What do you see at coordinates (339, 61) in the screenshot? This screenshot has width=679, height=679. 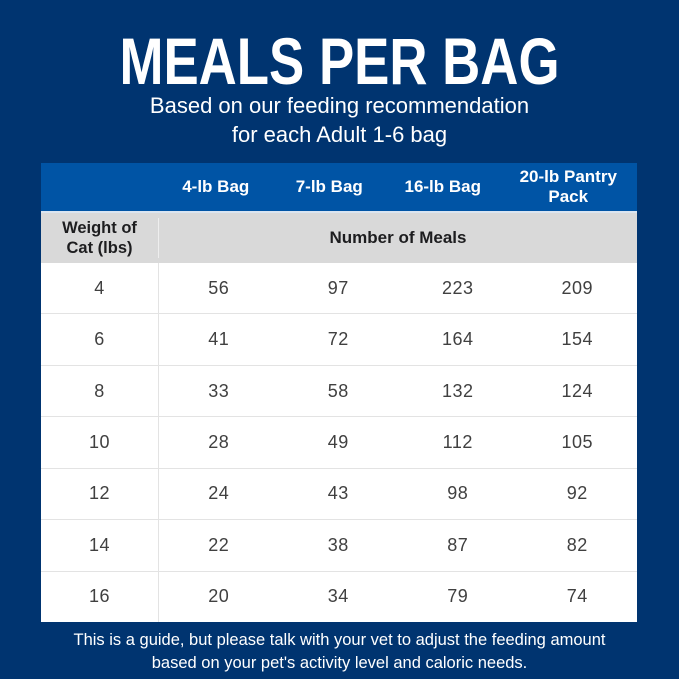 I see `page-title: MEALS PER BAG` at bounding box center [339, 61].